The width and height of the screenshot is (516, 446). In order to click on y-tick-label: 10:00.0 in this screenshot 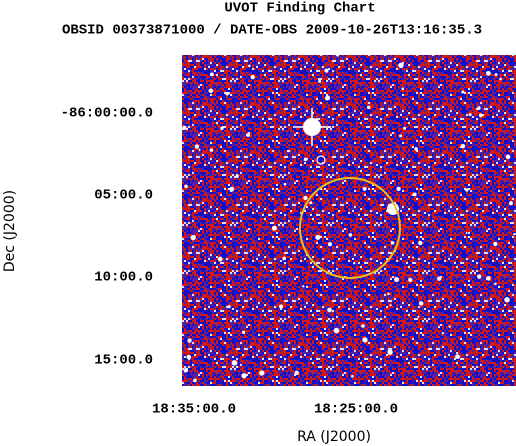, I will do `click(123, 278)`.